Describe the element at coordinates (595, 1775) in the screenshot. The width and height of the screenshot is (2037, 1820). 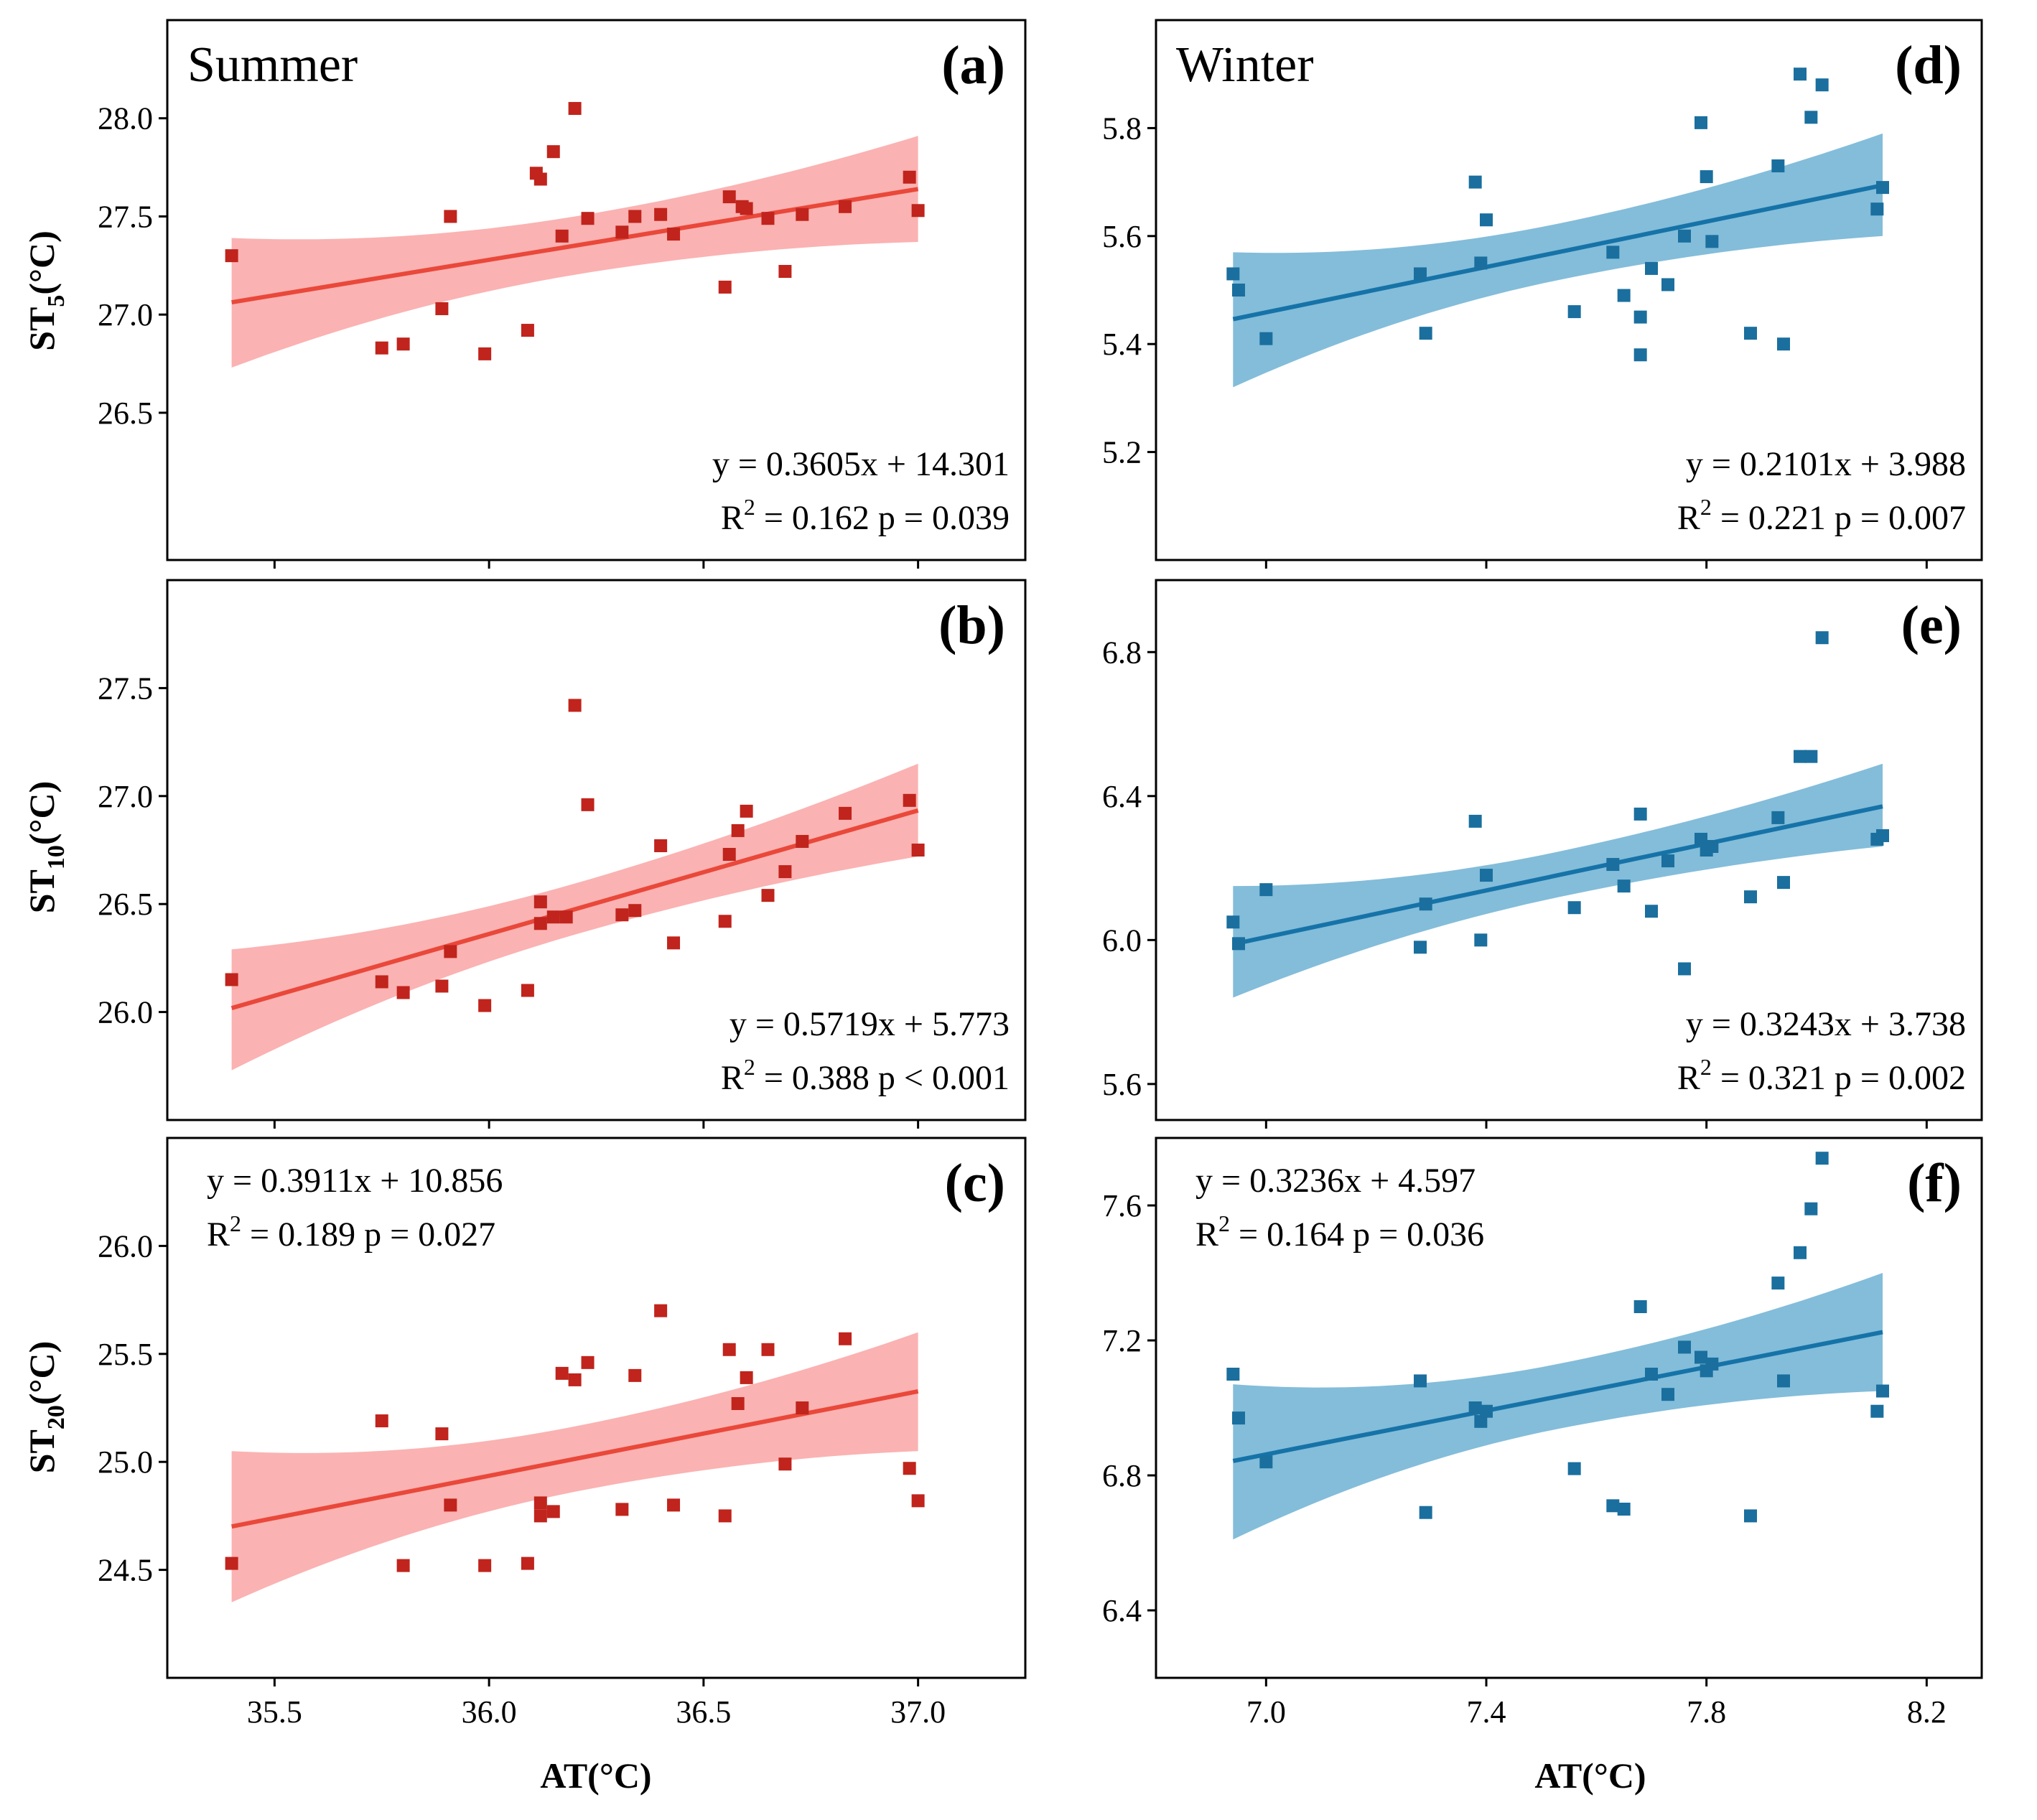
I see `x-axis-title-summer: AT(°C)` at that location.